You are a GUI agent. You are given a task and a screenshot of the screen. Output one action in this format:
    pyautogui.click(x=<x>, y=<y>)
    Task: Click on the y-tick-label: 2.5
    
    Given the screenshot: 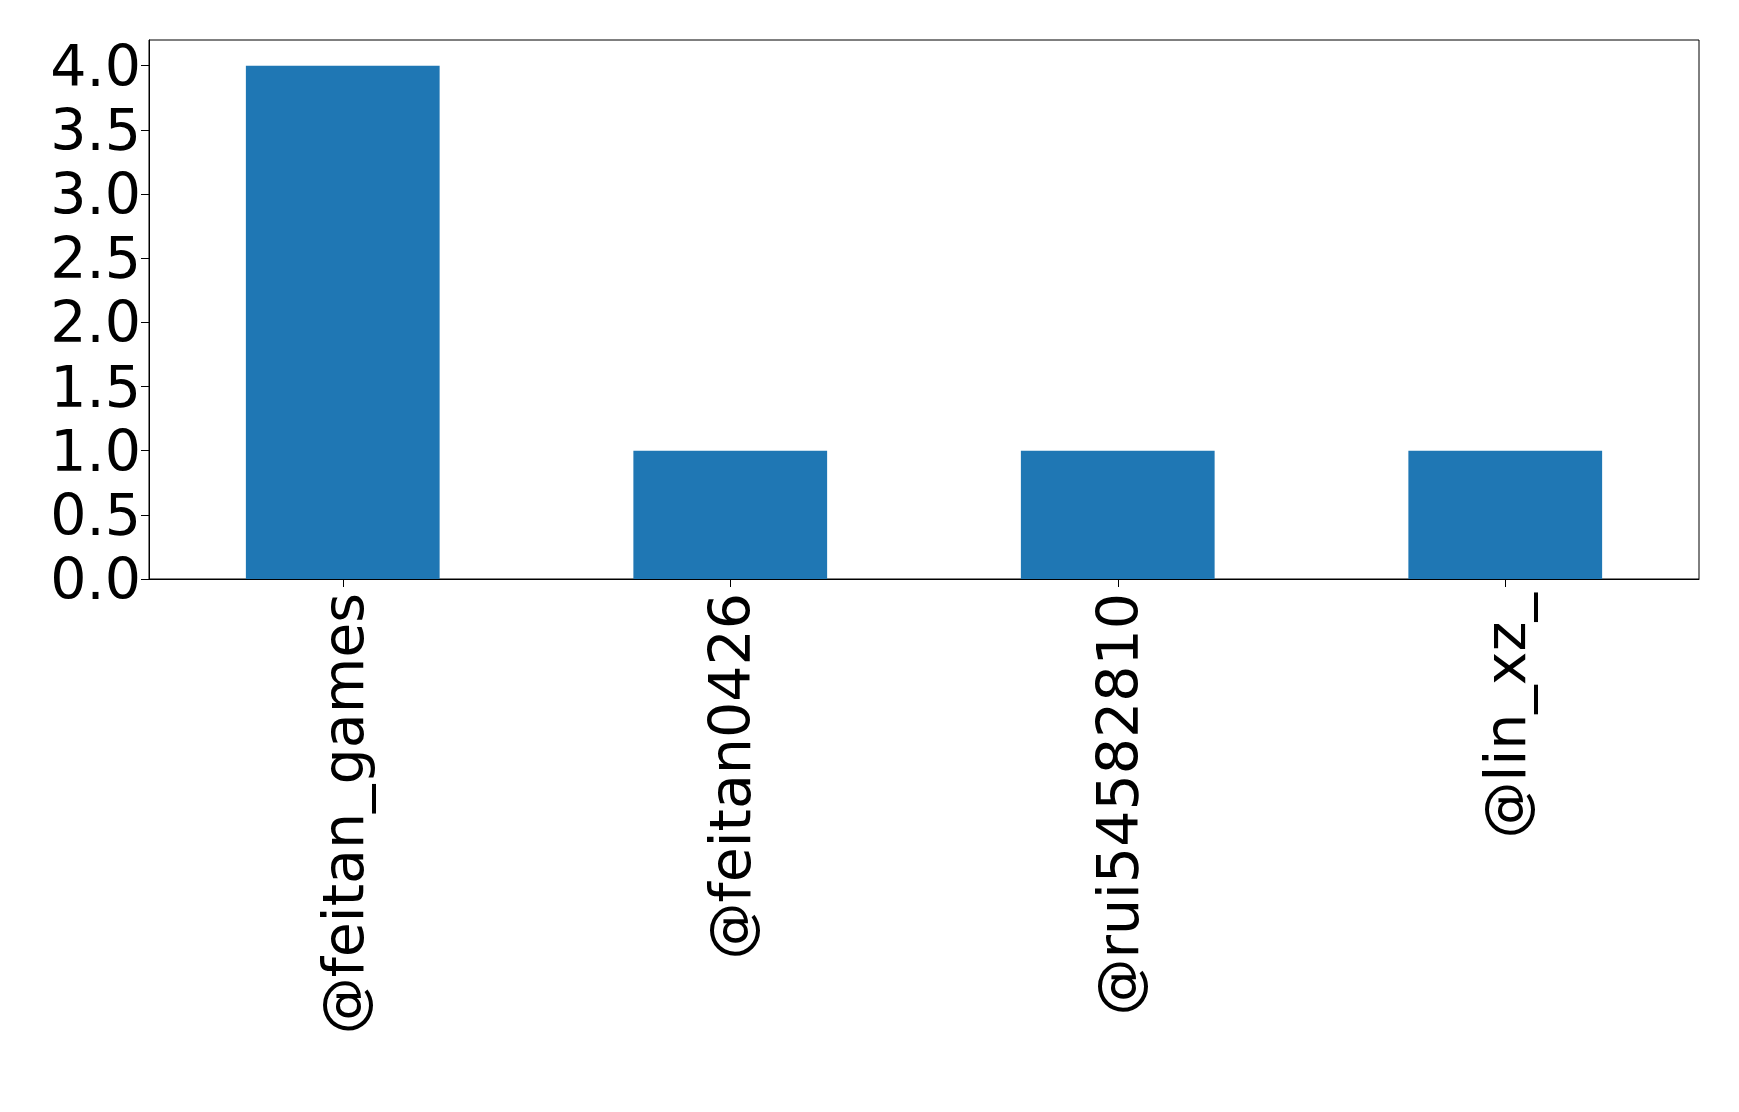 What is the action you would take?
    pyautogui.click(x=95, y=258)
    